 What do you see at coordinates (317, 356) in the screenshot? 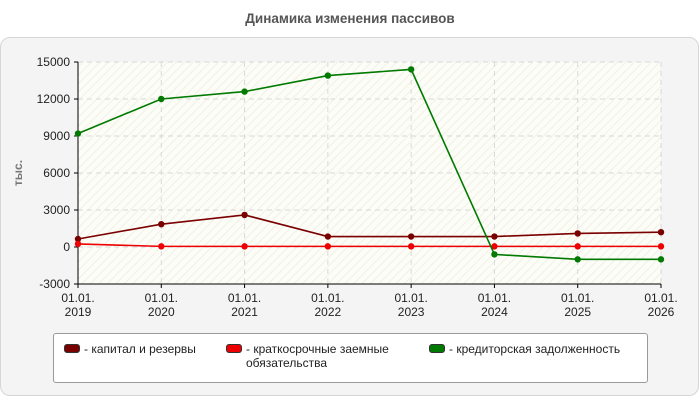
I see `legend-label-short-term-loans: - краткосрочные заемные обязательства` at bounding box center [317, 356].